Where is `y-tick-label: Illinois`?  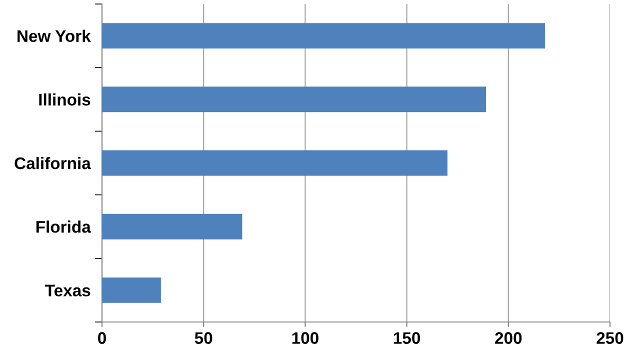
y-tick-label: Illinois is located at coordinates (64, 99).